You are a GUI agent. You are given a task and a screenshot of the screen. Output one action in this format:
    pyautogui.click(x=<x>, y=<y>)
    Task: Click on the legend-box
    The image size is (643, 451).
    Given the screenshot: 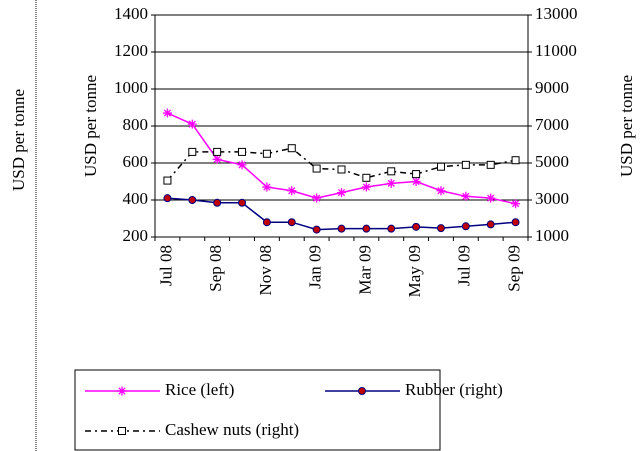 What is the action you would take?
    pyautogui.click(x=257, y=410)
    